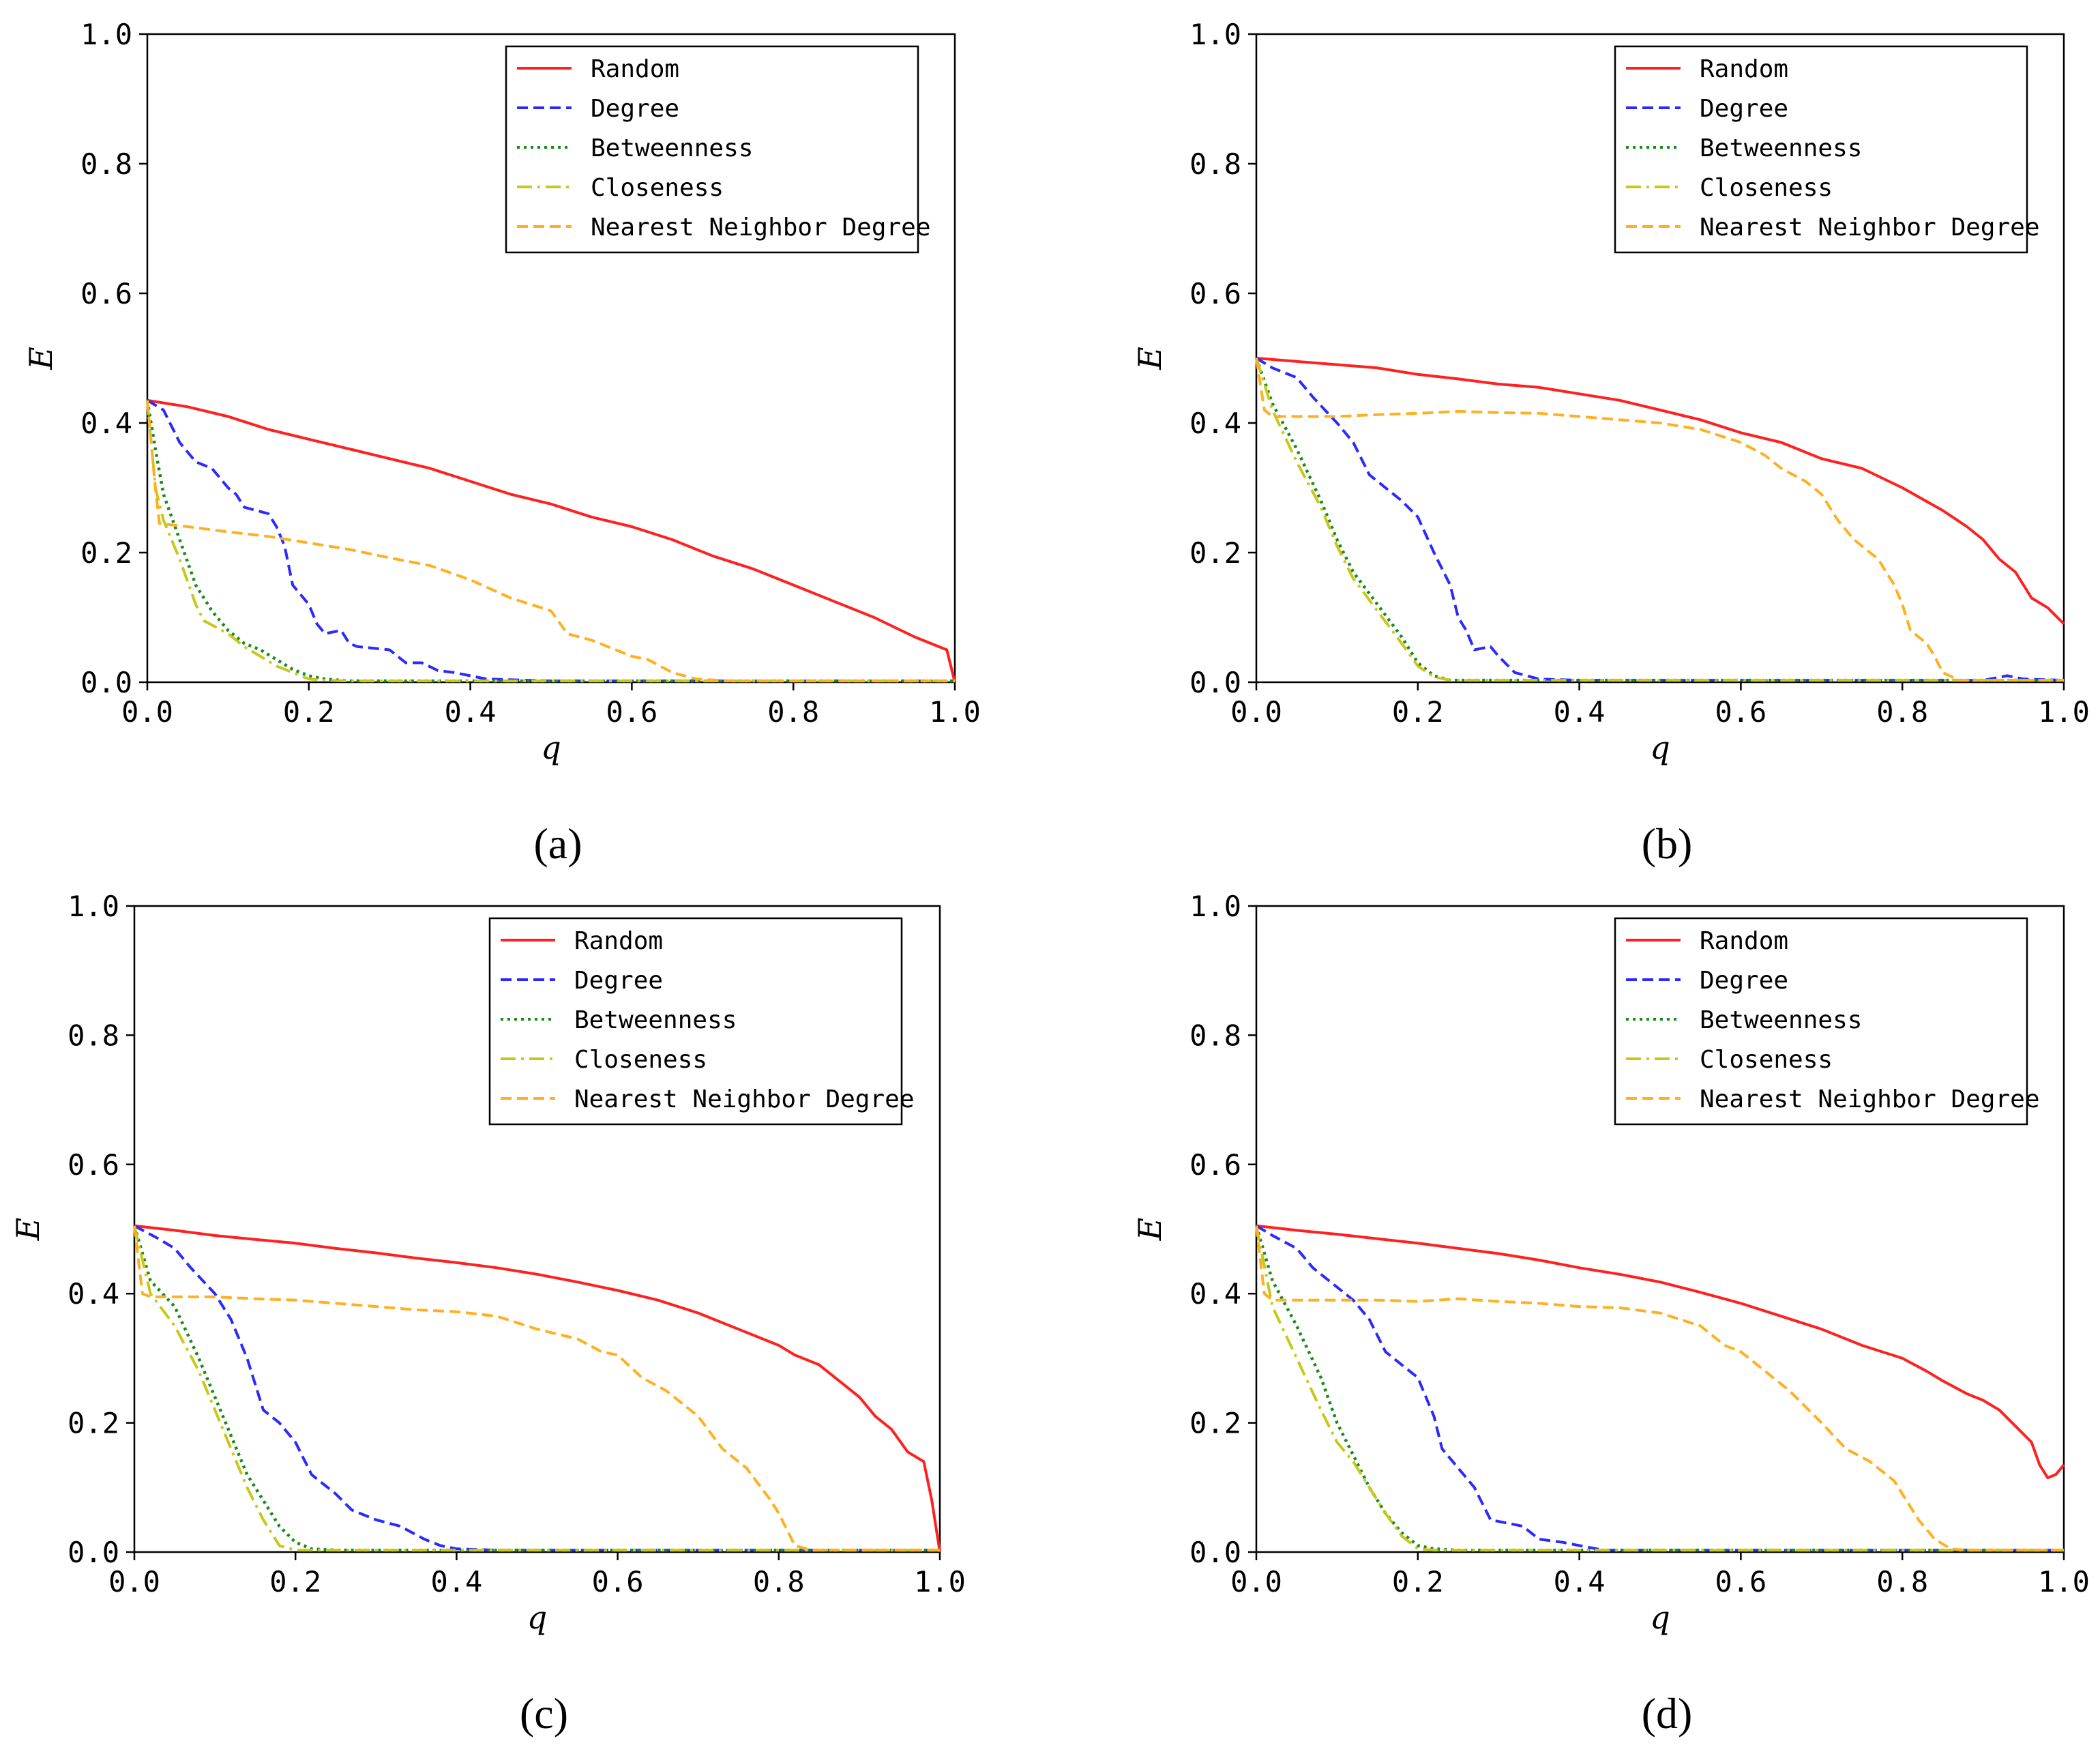 The width and height of the screenshot is (2100, 1754). I want to click on panel-label: (a), so click(557, 844).